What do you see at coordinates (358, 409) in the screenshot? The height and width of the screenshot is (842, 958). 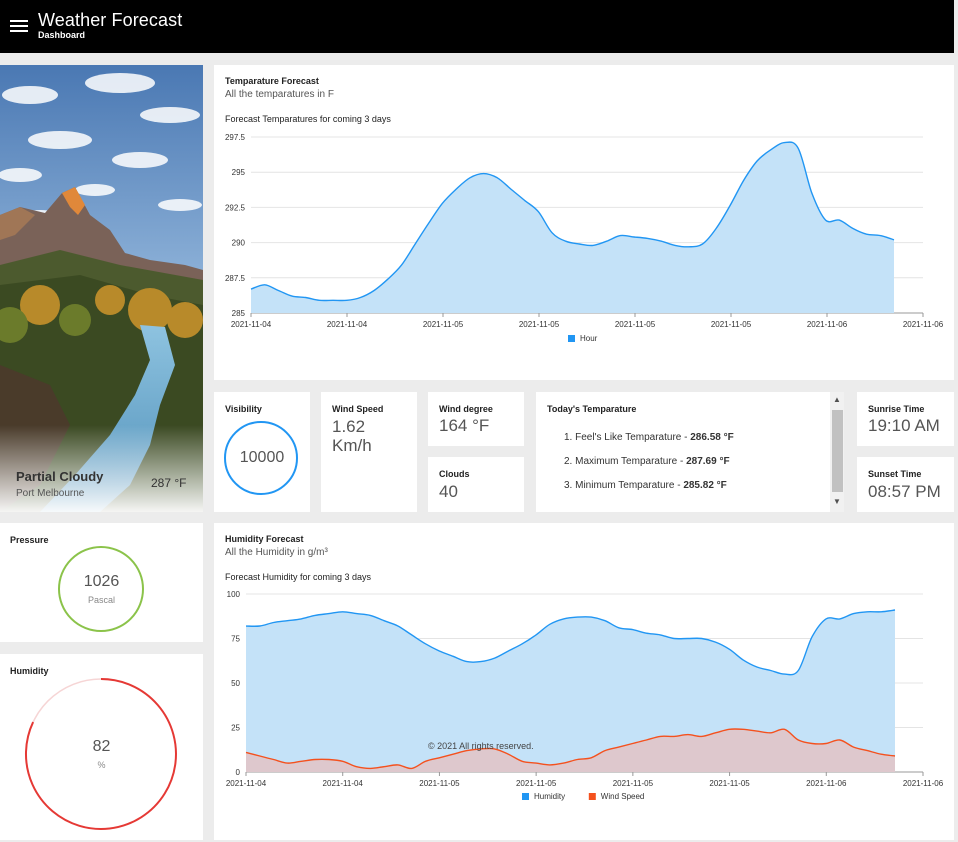 I see `wind-speed-label: Wind Speed` at bounding box center [358, 409].